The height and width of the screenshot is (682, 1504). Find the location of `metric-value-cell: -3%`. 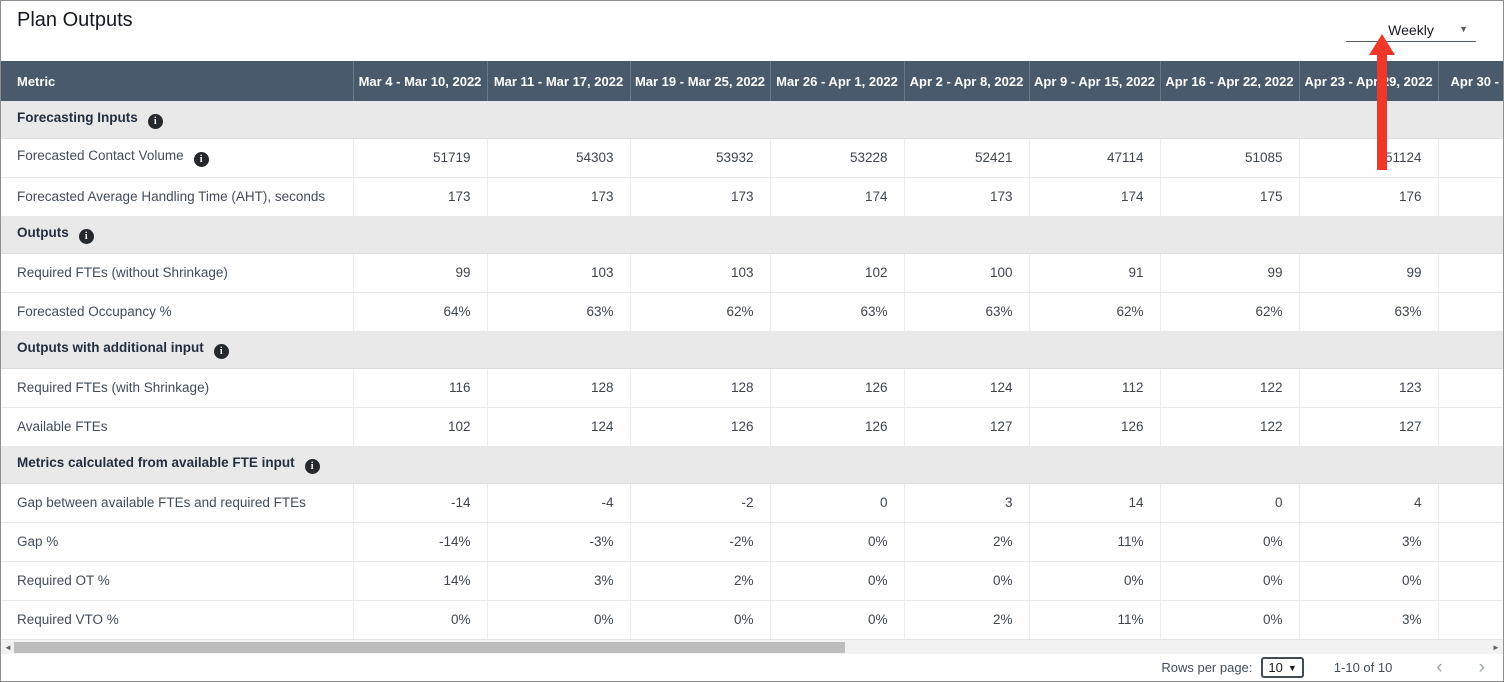

metric-value-cell: -3% is located at coordinates (558, 542).